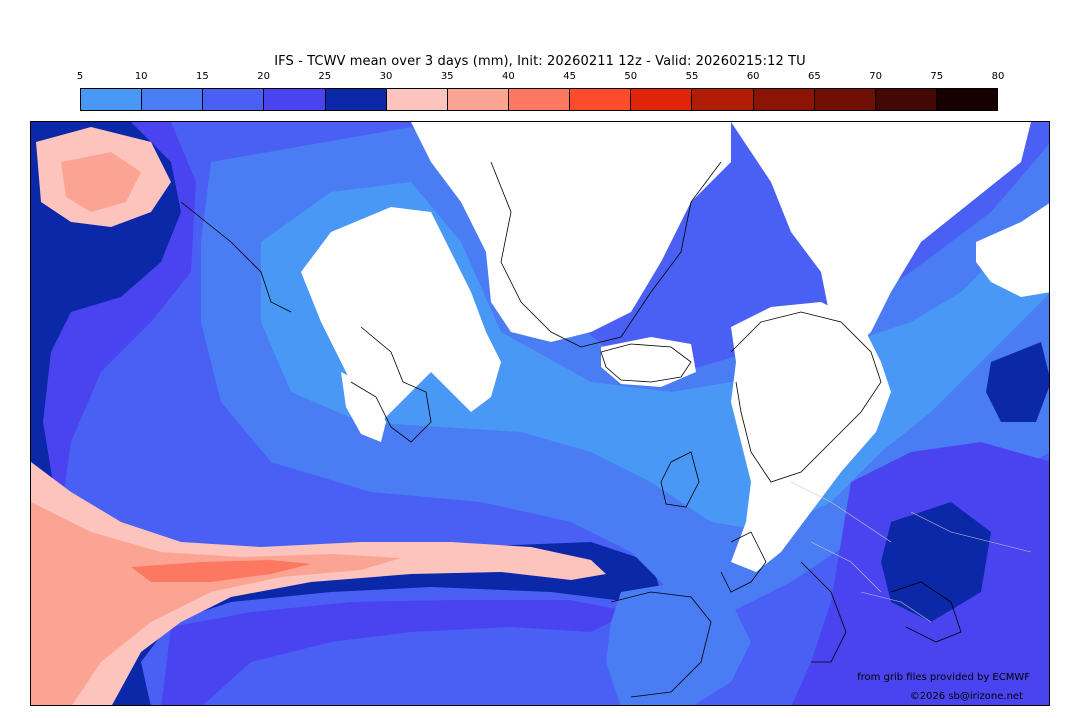  Describe the element at coordinates (811, 437) in the screenshot. I see `land-scandinavia-europe` at that location.